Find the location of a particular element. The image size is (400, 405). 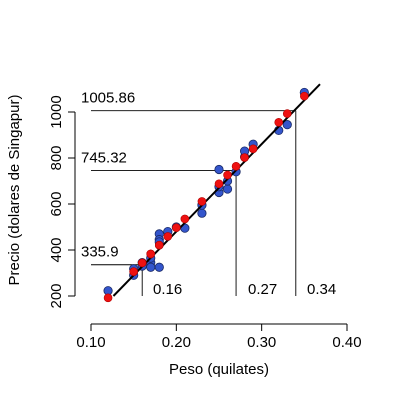

prediction-value-label: 335.9 is located at coordinates (100, 252).